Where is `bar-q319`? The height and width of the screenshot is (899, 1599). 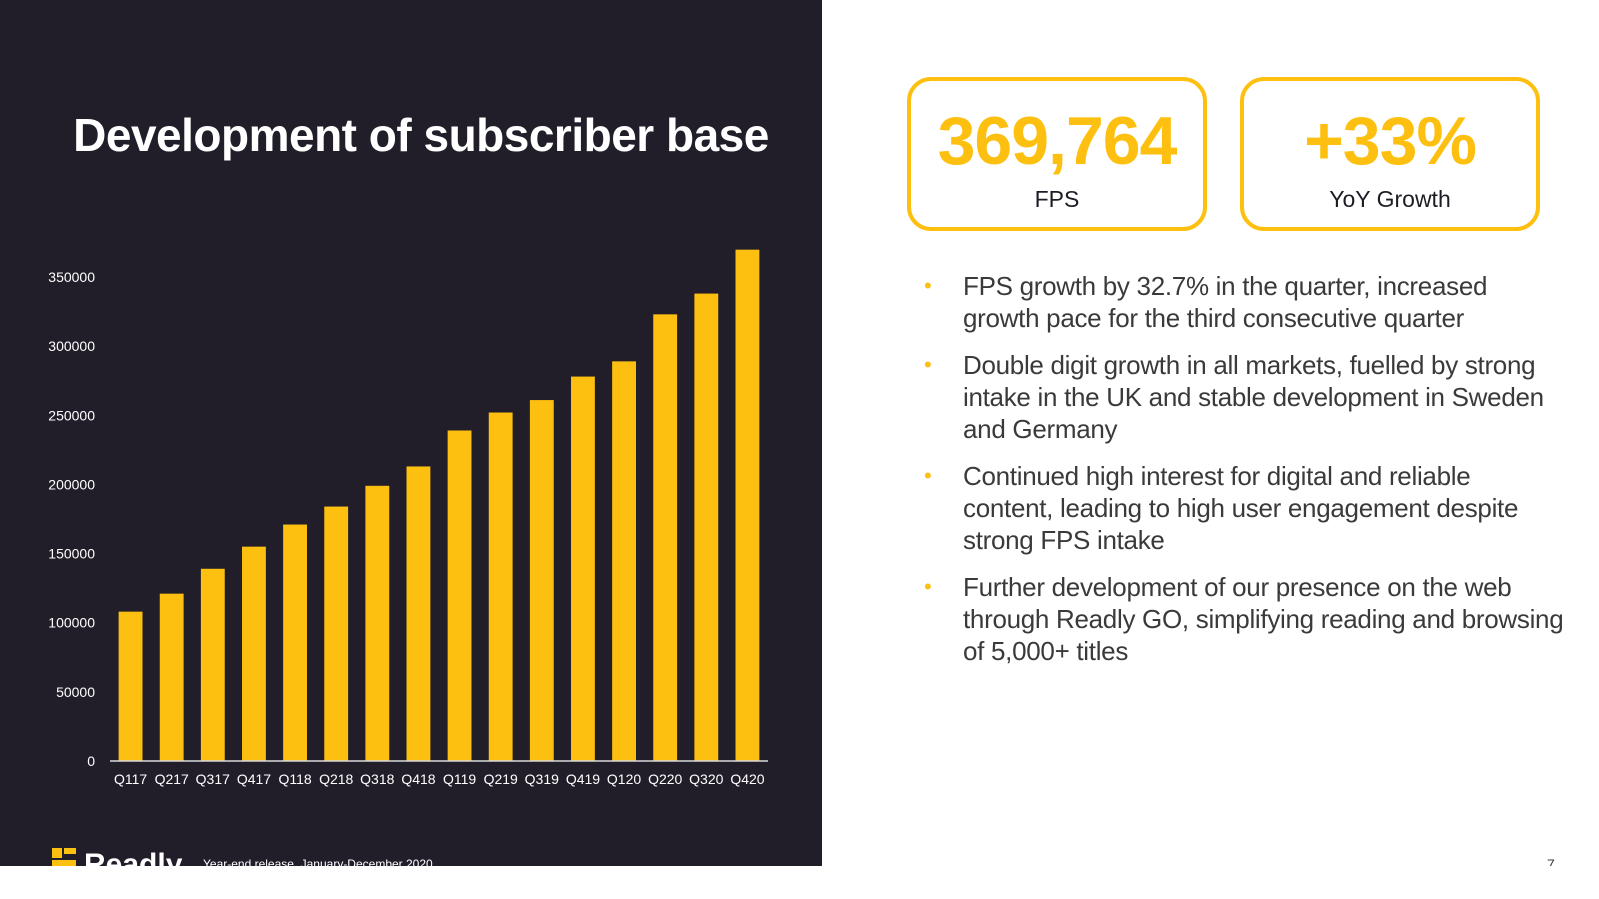 bar-q319 is located at coordinates (541, 580).